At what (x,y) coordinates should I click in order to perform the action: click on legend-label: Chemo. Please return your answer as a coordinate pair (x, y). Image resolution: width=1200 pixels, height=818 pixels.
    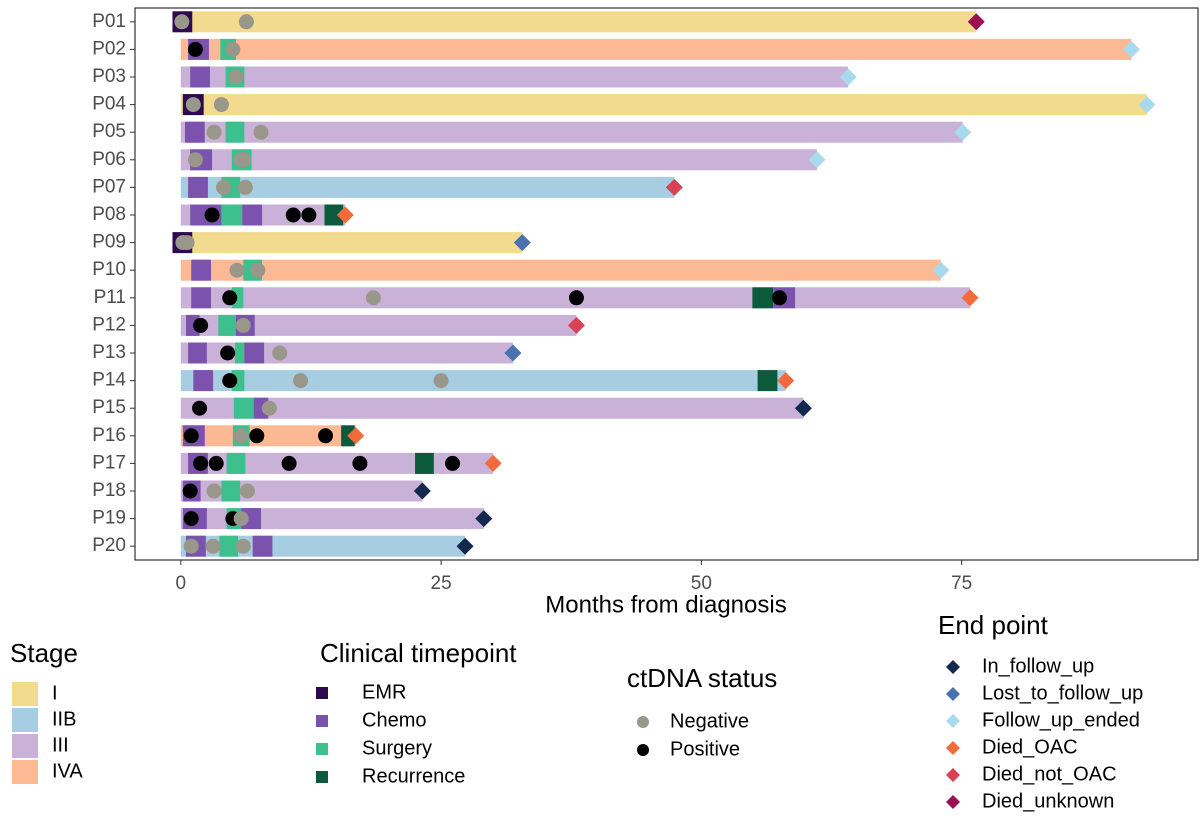
    Looking at the image, I should click on (394, 720).